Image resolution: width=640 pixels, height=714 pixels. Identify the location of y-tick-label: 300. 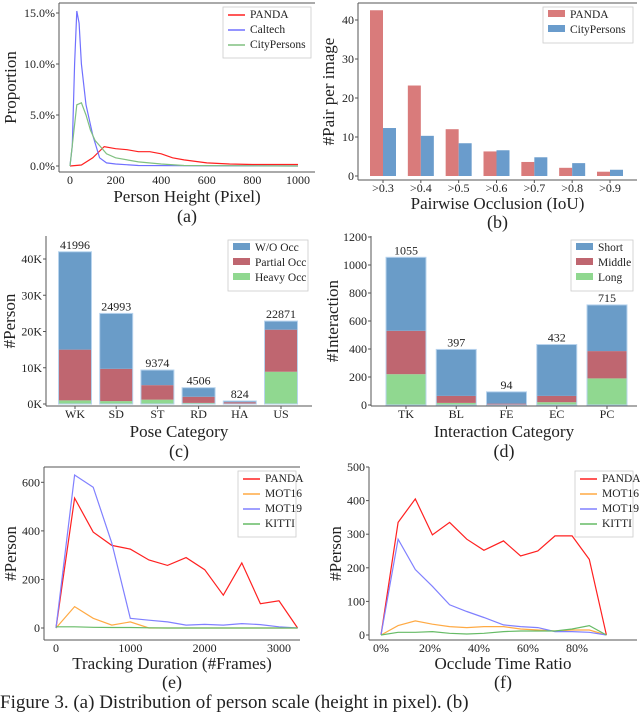
(356, 534).